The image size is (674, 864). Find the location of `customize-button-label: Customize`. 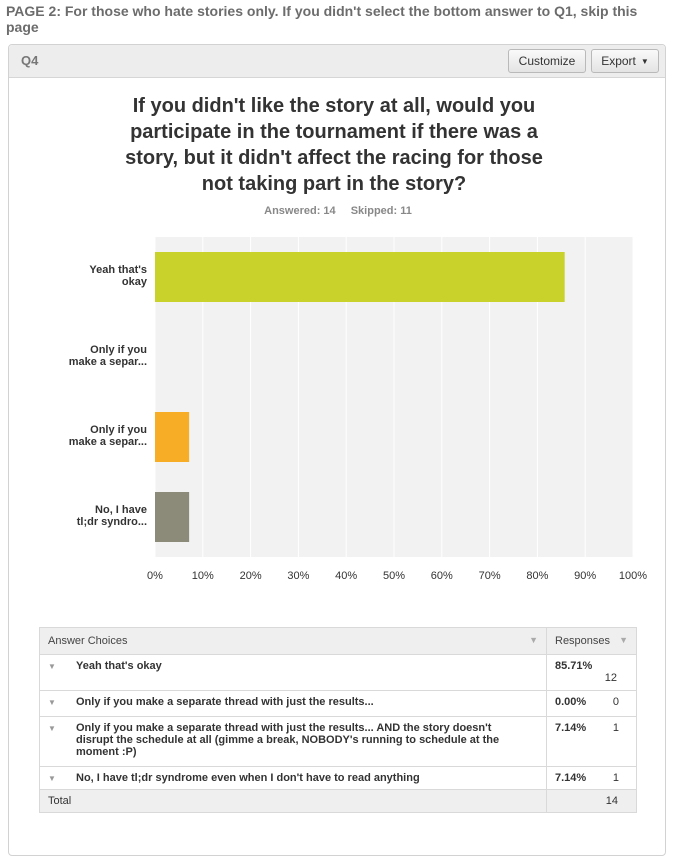

customize-button-label: Customize is located at coordinates (547, 61).